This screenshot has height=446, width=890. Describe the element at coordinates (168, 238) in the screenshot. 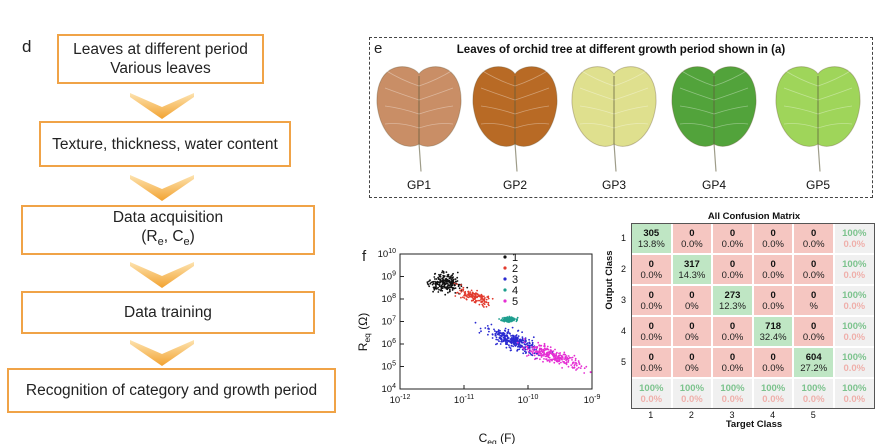

I see `flow-step-acquisition-line2: (Re, Ce)` at that location.